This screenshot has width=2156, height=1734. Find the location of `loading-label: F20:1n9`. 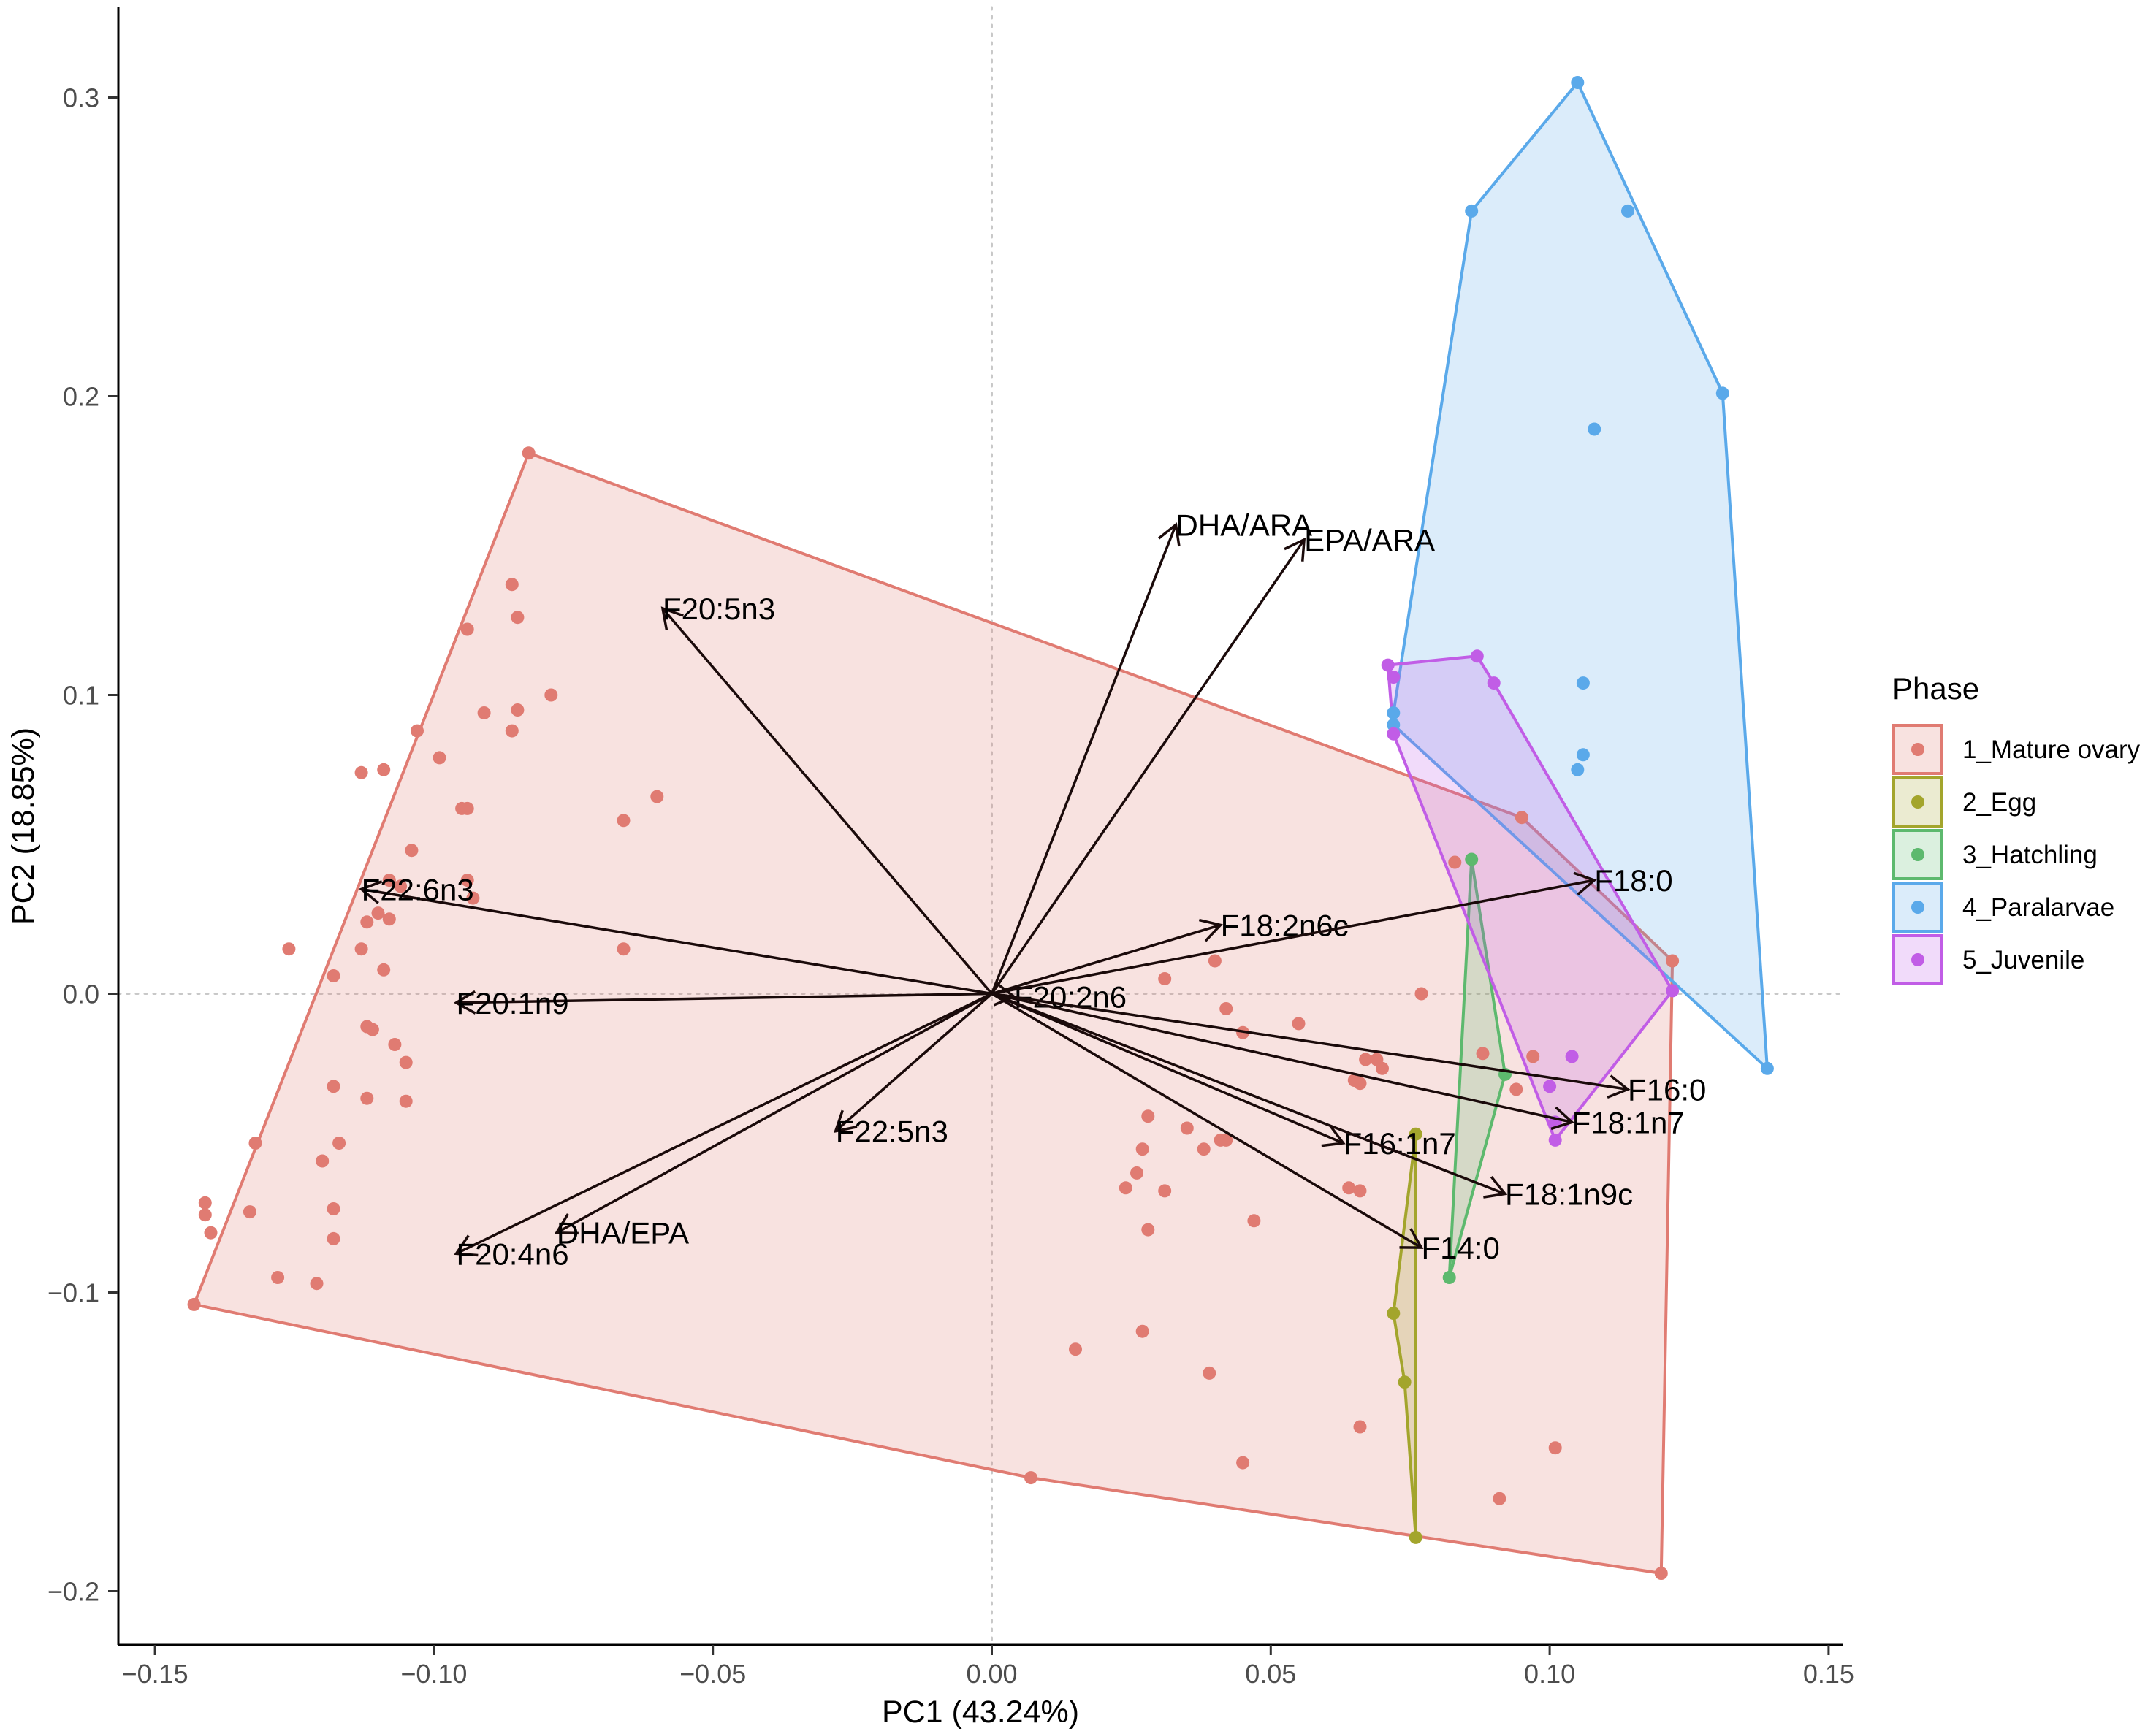

loading-label: F20:1n9 is located at coordinates (512, 1003).